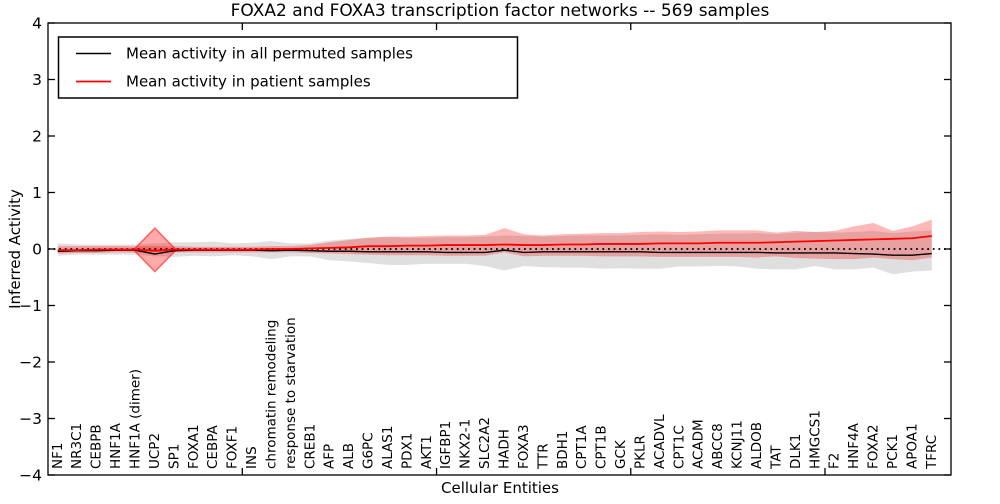 The image size is (1000, 504). What do you see at coordinates (15, 249) in the screenshot?
I see `y-axis-label: Inferred Activity` at bounding box center [15, 249].